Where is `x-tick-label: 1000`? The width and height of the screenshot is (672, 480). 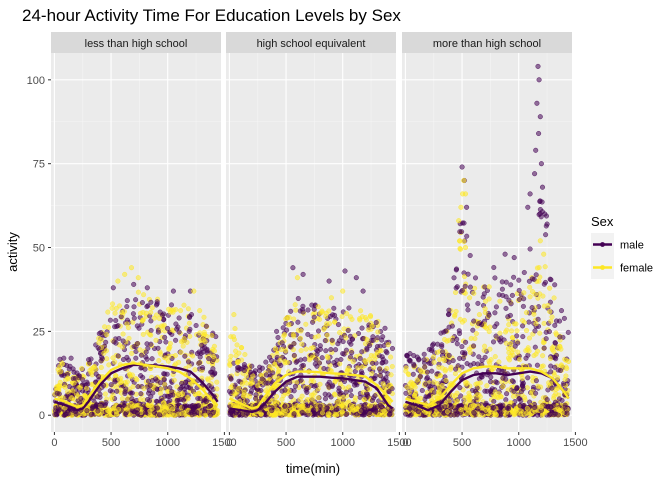 x-tick-label: 1000 is located at coordinates (342, 443).